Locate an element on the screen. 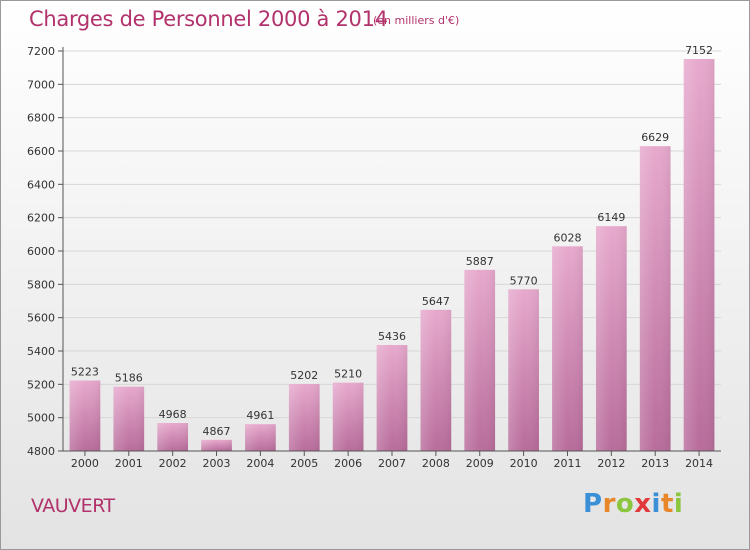 The width and height of the screenshot is (750, 550). x-tick-label: 2004 is located at coordinates (260, 463).